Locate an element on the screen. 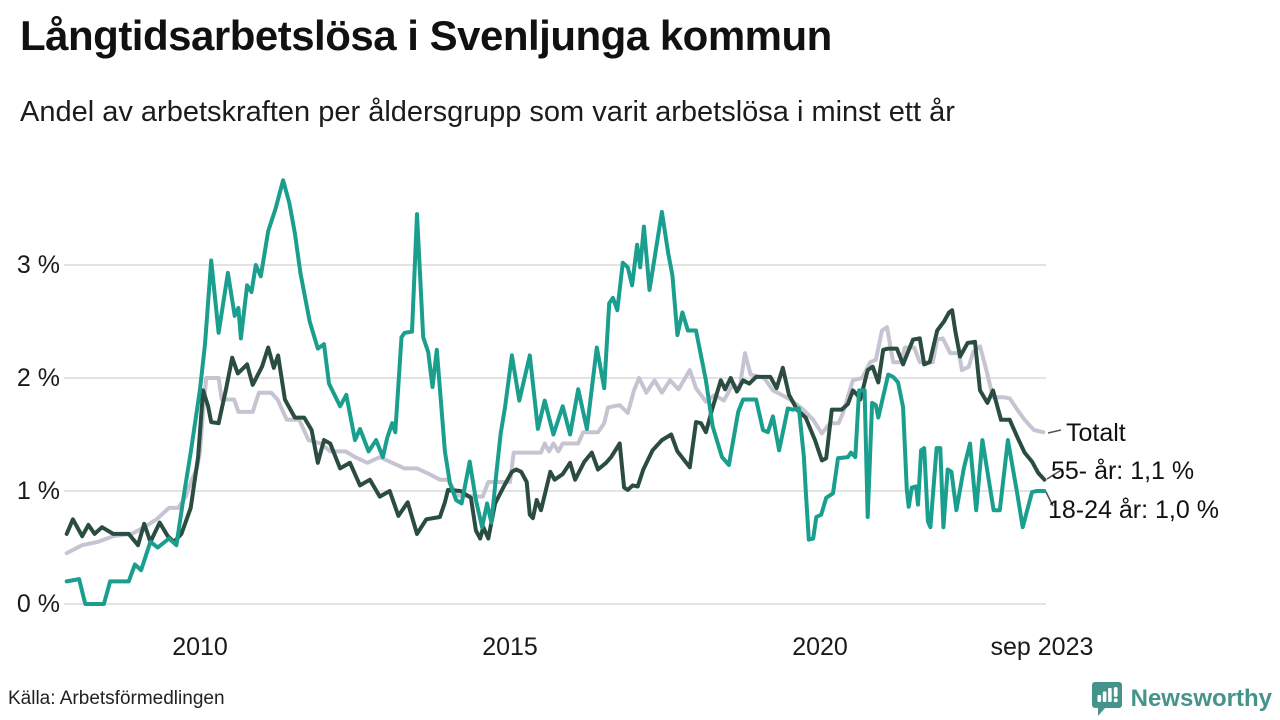  x-axis-tick-label: sep 2023 is located at coordinates (1042, 647).